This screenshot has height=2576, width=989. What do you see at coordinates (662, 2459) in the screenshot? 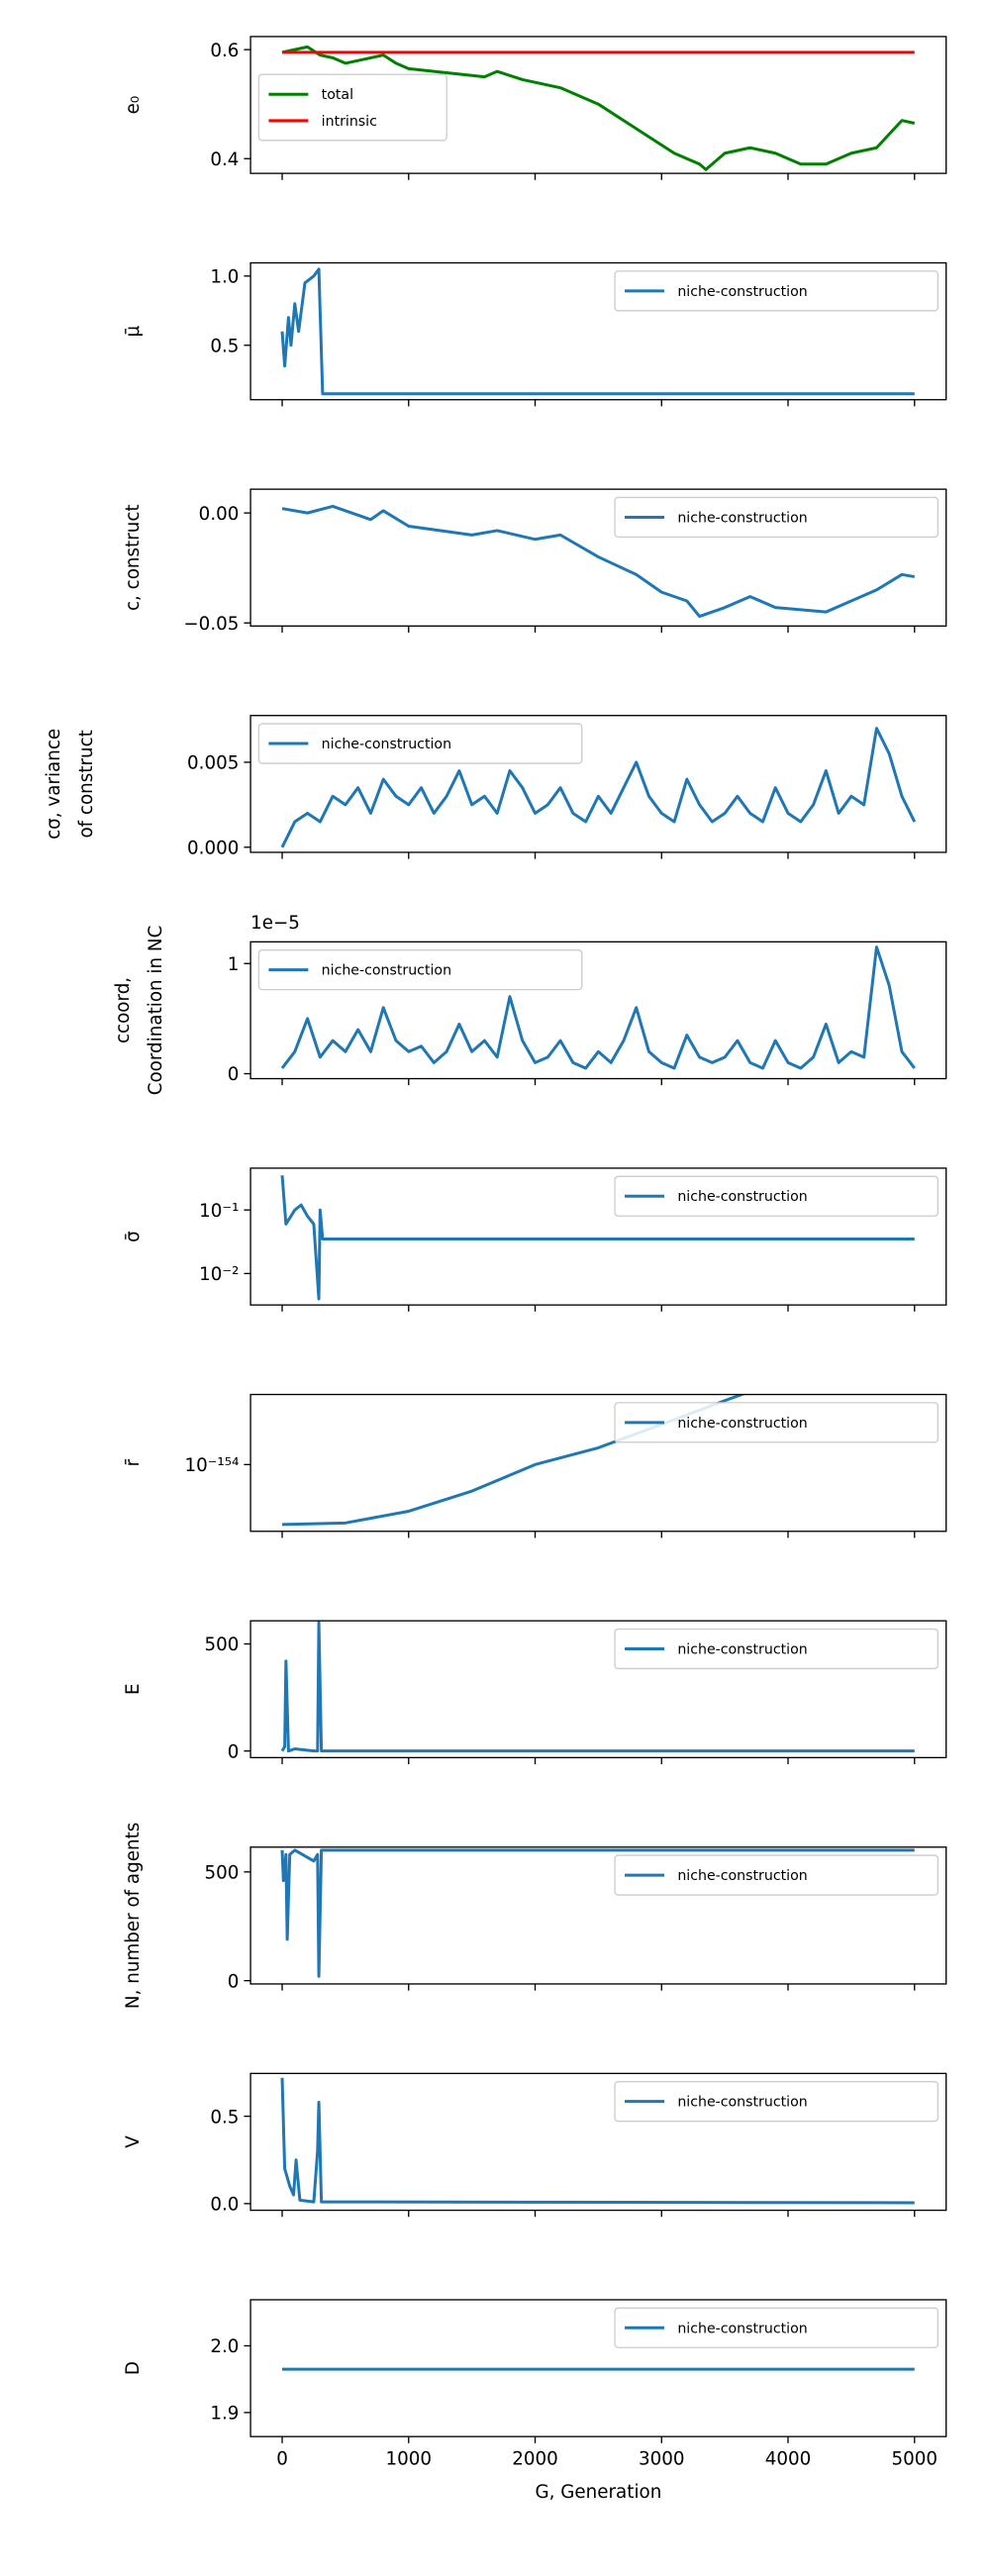
I see `x-tick-label: 3000` at bounding box center [662, 2459].